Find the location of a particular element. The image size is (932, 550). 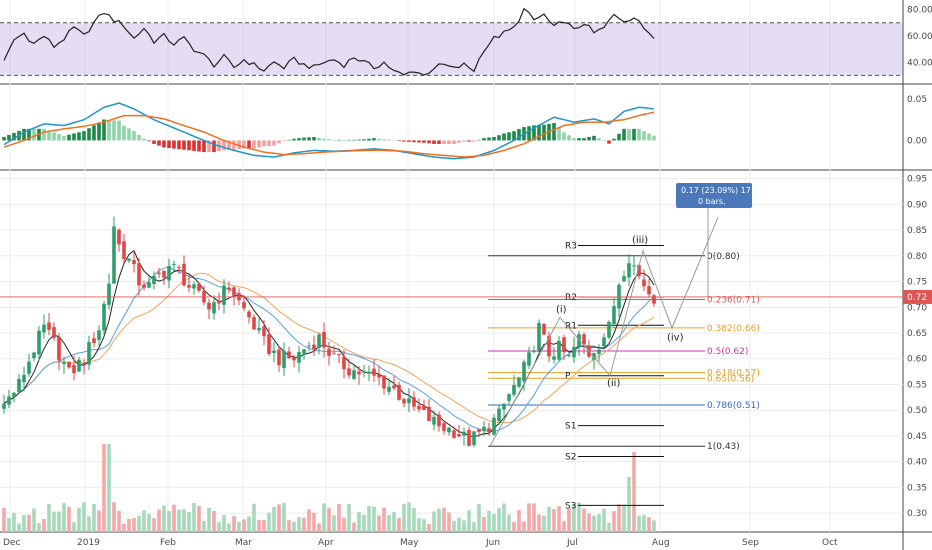

elliott-wave-label: (iii) is located at coordinates (640, 240).